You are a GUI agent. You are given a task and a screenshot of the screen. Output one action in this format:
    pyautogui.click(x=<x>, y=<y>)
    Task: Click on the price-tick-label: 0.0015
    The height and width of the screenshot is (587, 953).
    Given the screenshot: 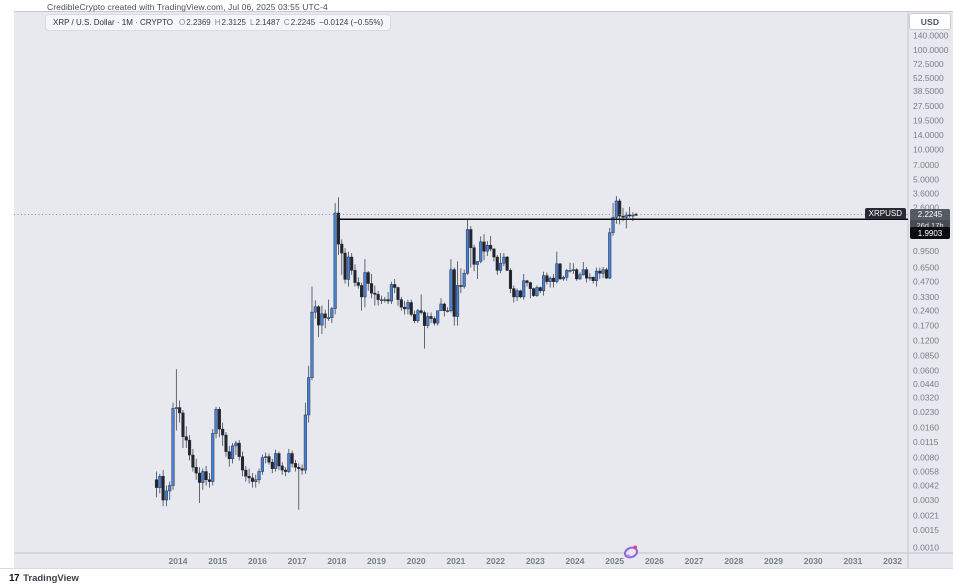 What is the action you would take?
    pyautogui.click(x=926, y=530)
    